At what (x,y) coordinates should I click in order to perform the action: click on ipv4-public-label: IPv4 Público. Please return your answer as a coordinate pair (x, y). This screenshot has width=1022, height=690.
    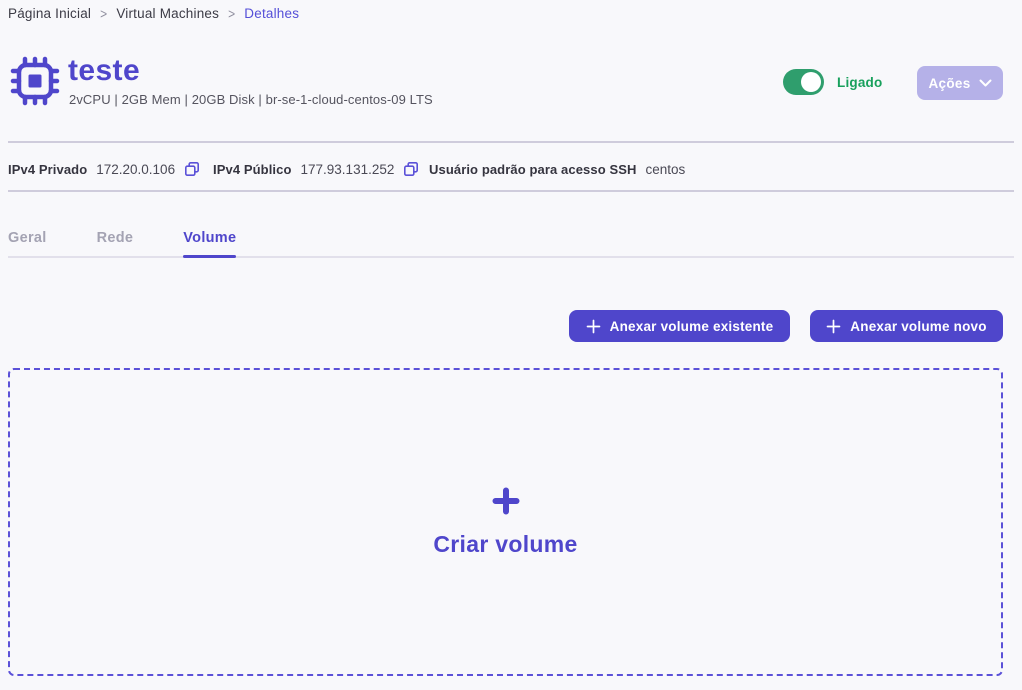
    Looking at the image, I should click on (252, 169).